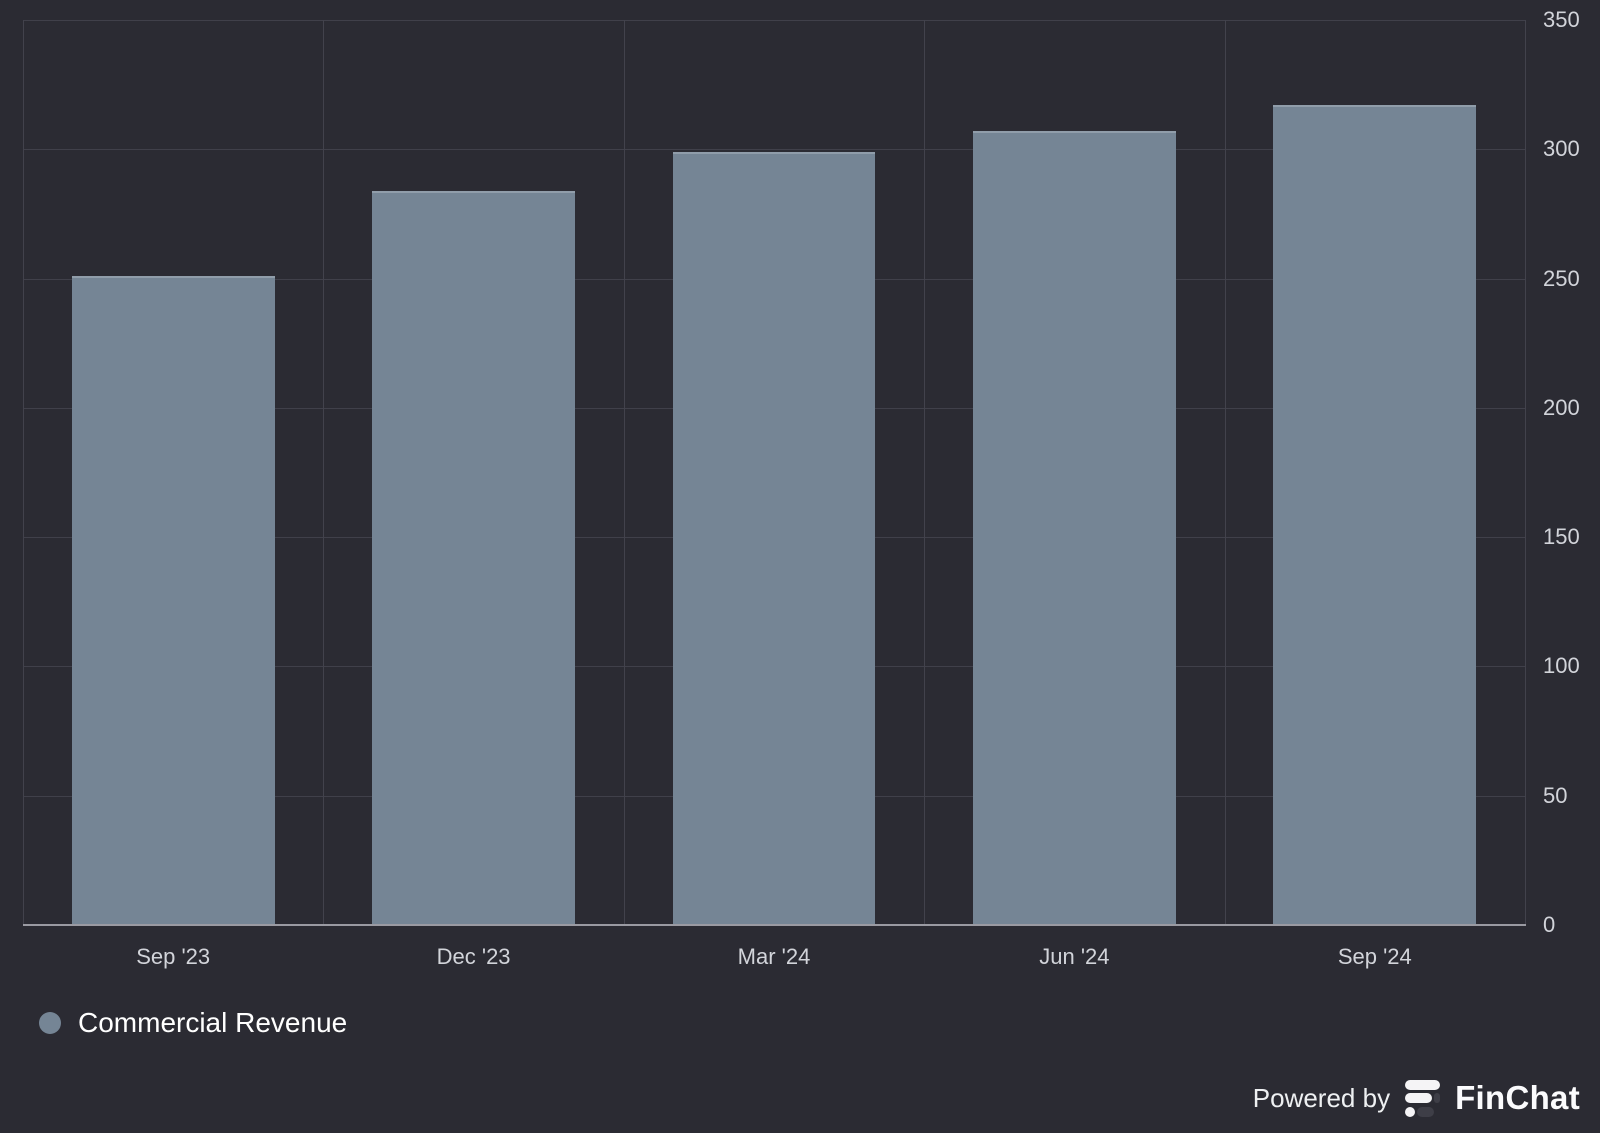 Image resolution: width=1600 pixels, height=1133 pixels. Describe the element at coordinates (50, 1023) in the screenshot. I see `legend-marker-circle-icon` at that location.